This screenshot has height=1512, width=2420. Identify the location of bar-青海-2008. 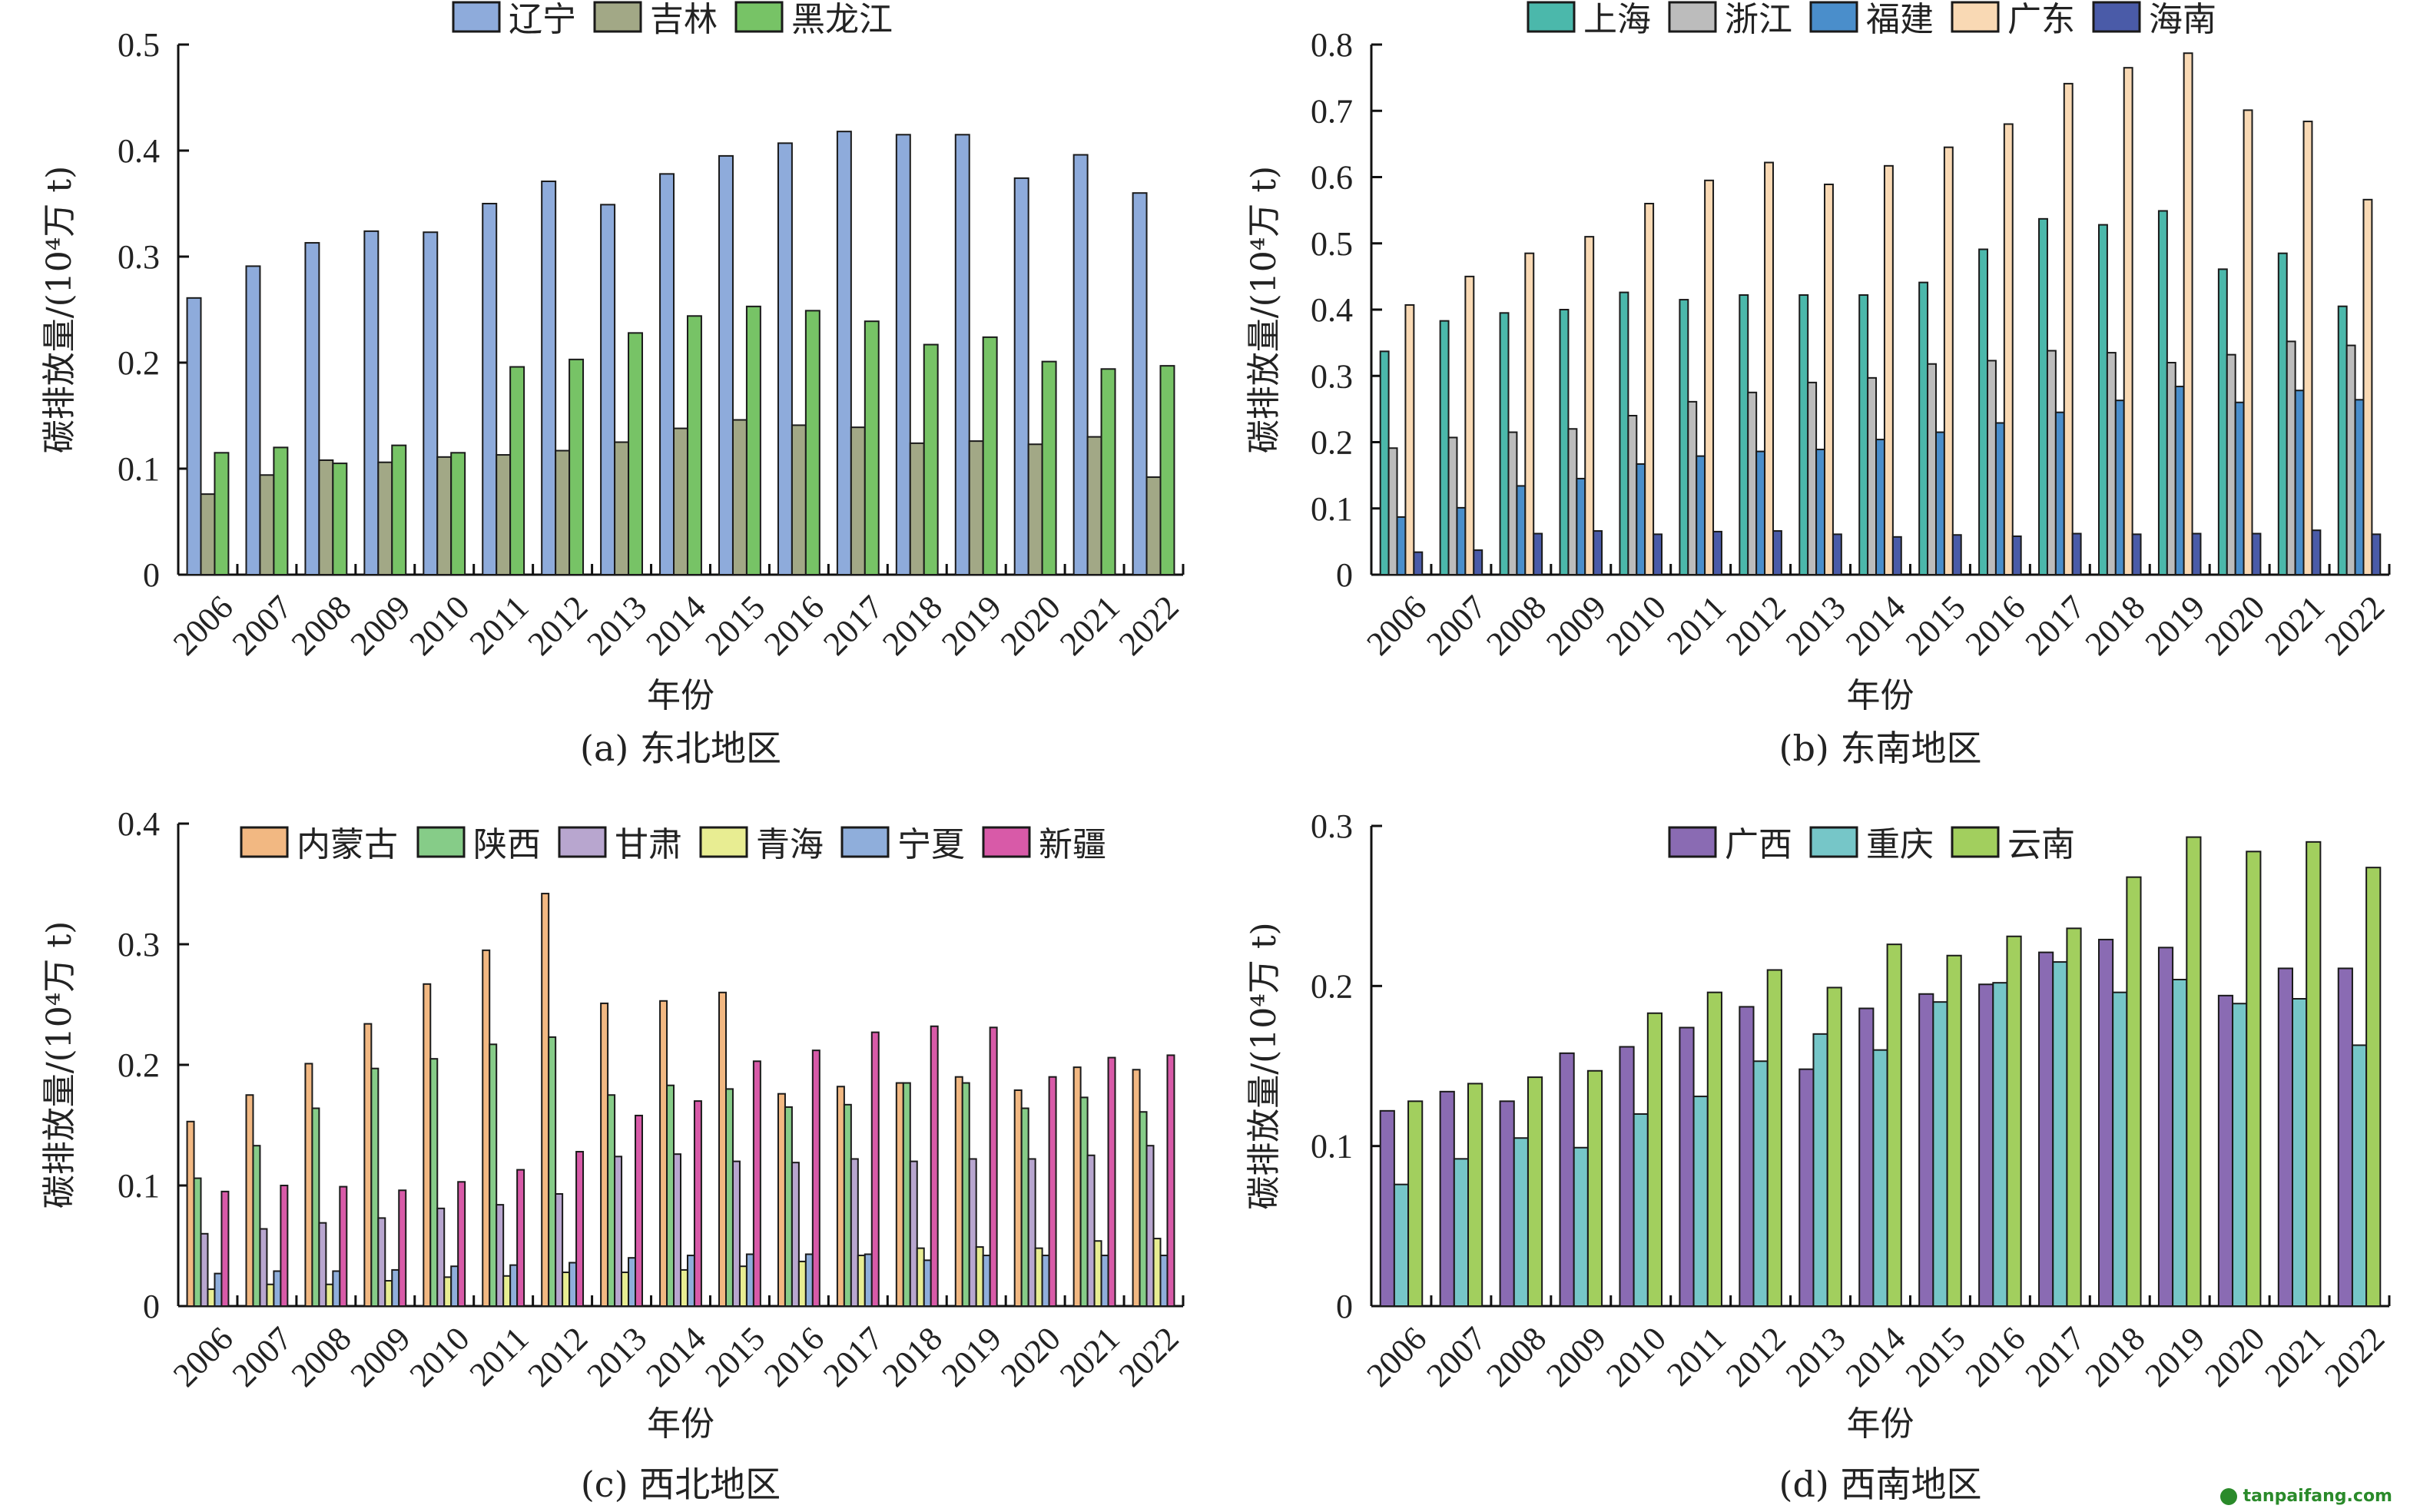
(329, 1295).